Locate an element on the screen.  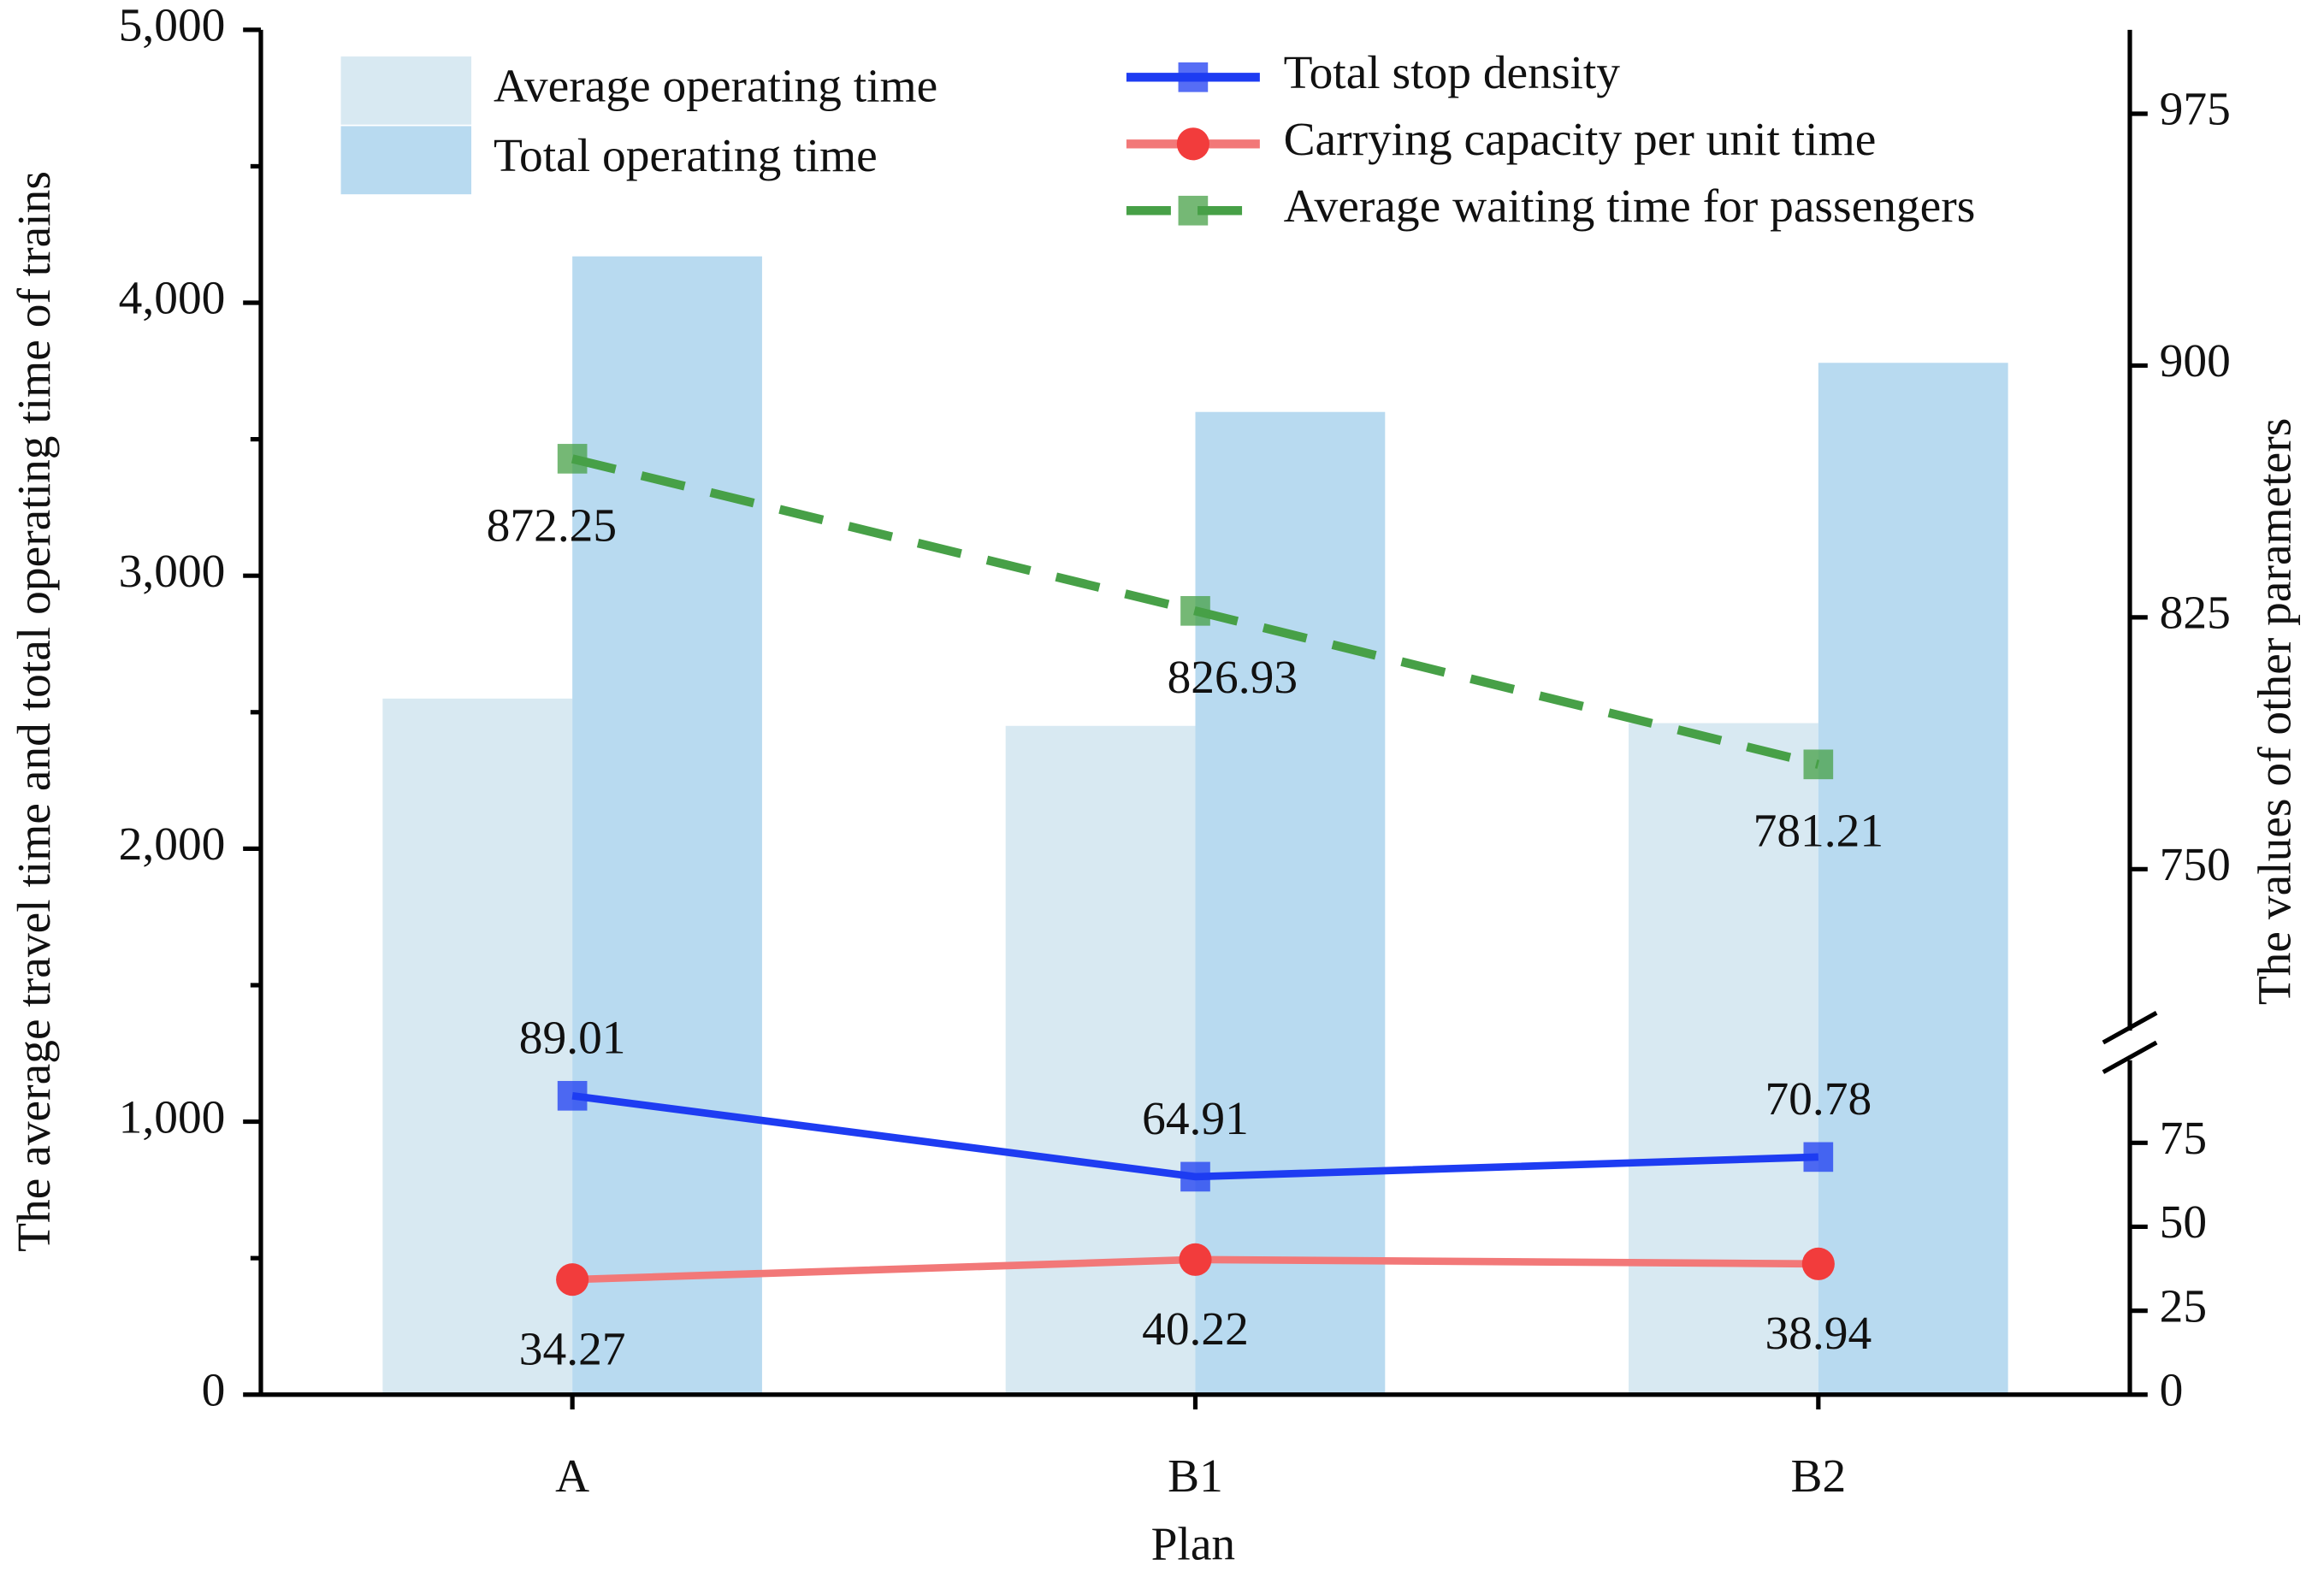
x-tick-label: B2 is located at coordinates (1818, 1476).